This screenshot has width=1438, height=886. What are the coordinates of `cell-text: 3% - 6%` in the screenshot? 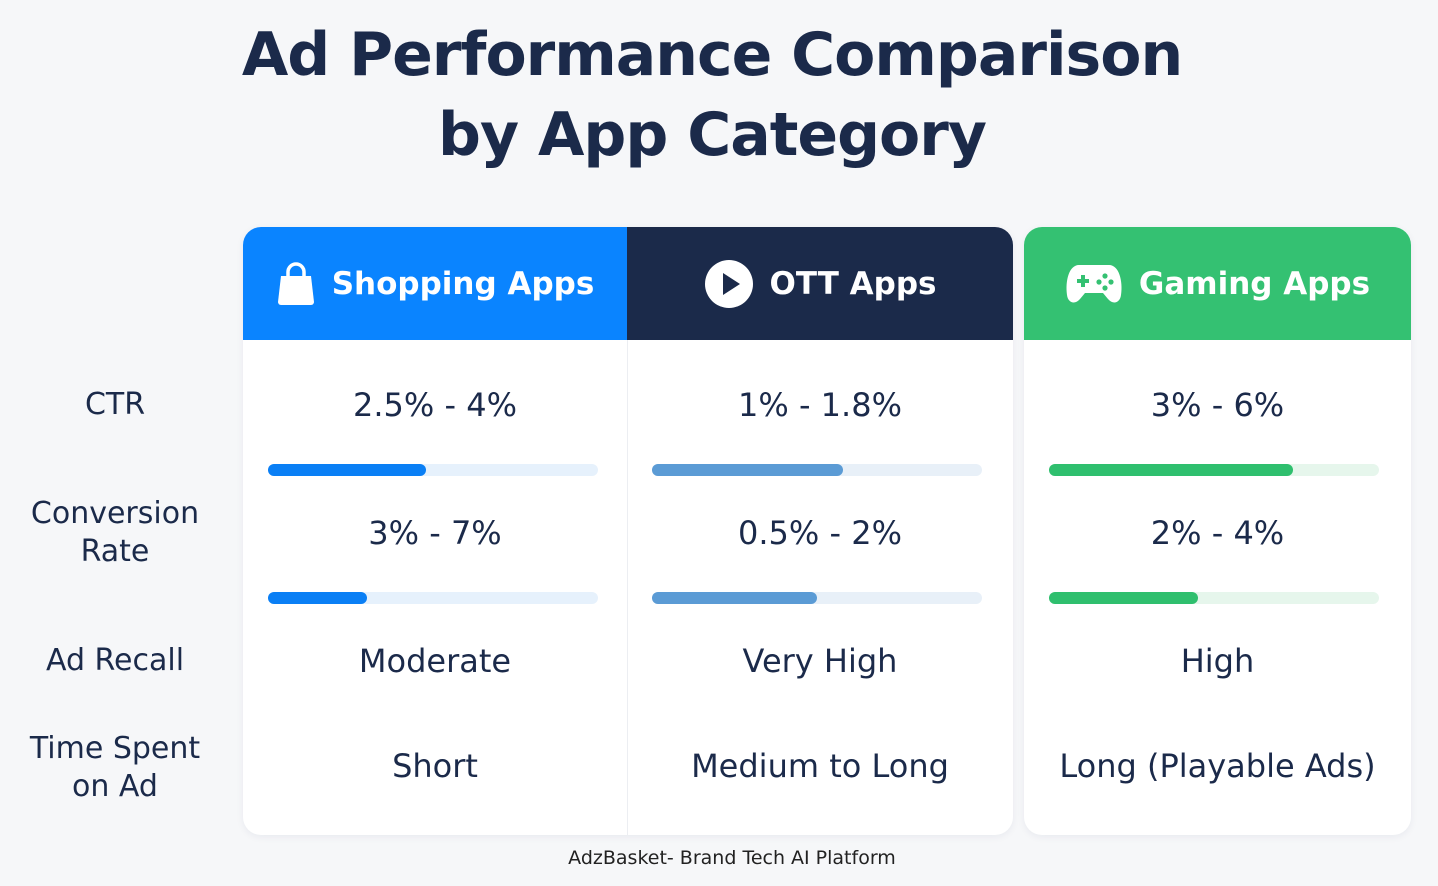 It's located at (1217, 405).